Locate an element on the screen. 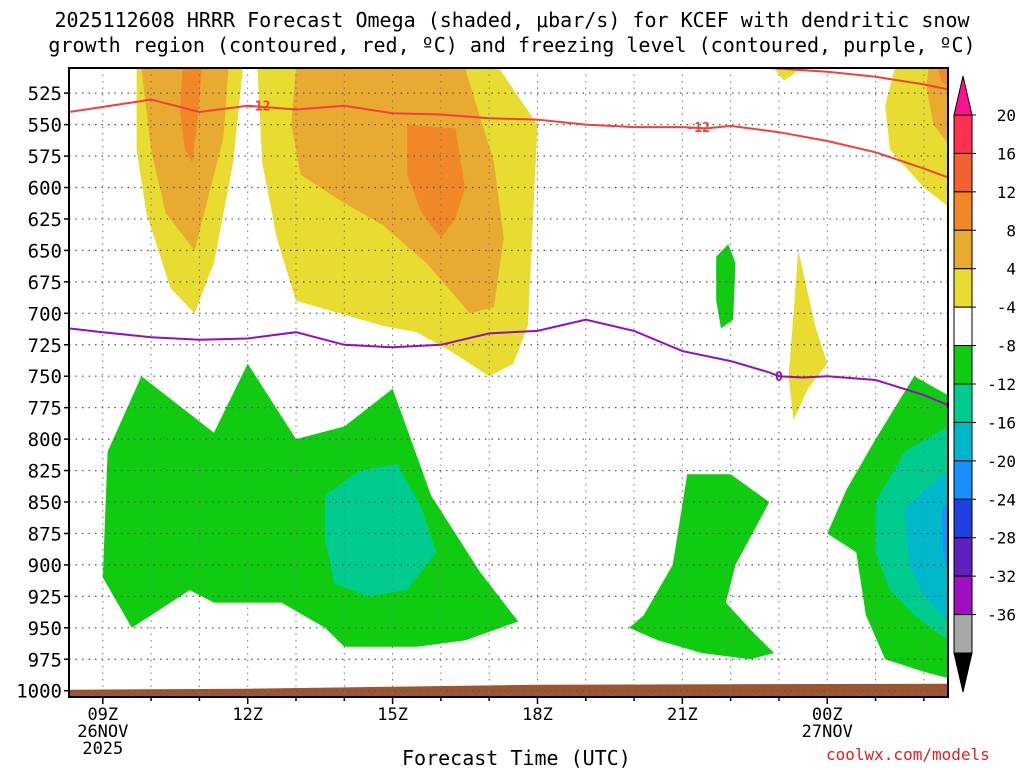  ytick-label-600: 600 is located at coordinates (45, 189).